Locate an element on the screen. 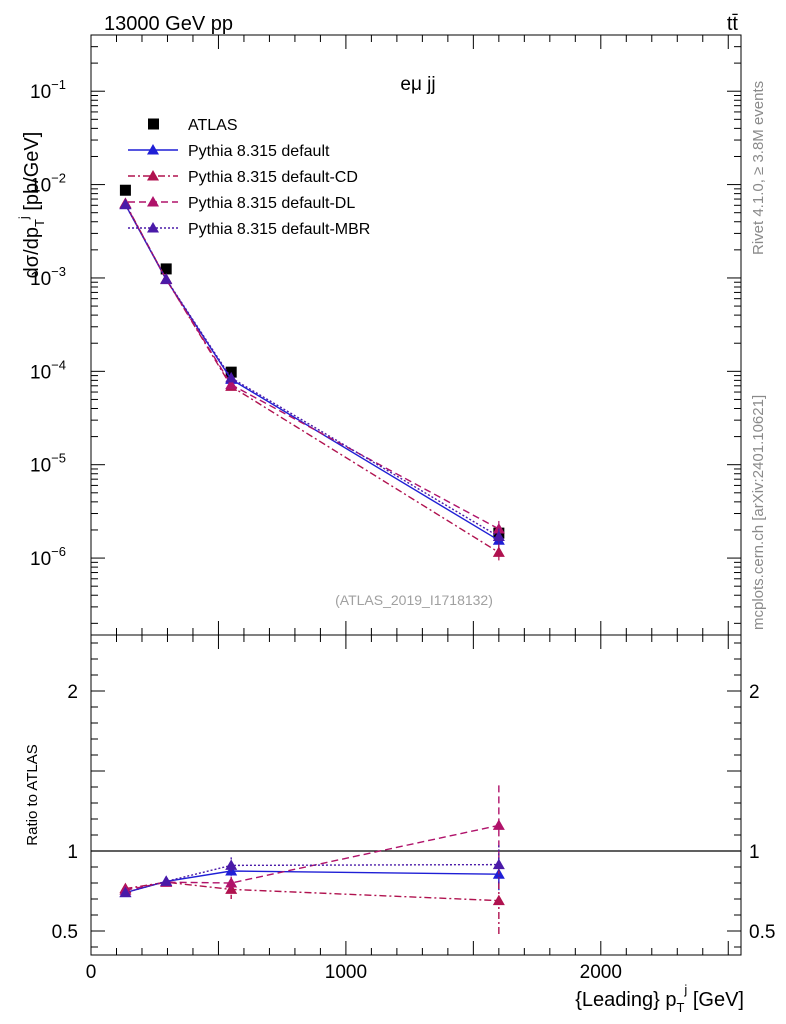  main-y-tick-label: 10⁻⁴ is located at coordinates (48, 370).